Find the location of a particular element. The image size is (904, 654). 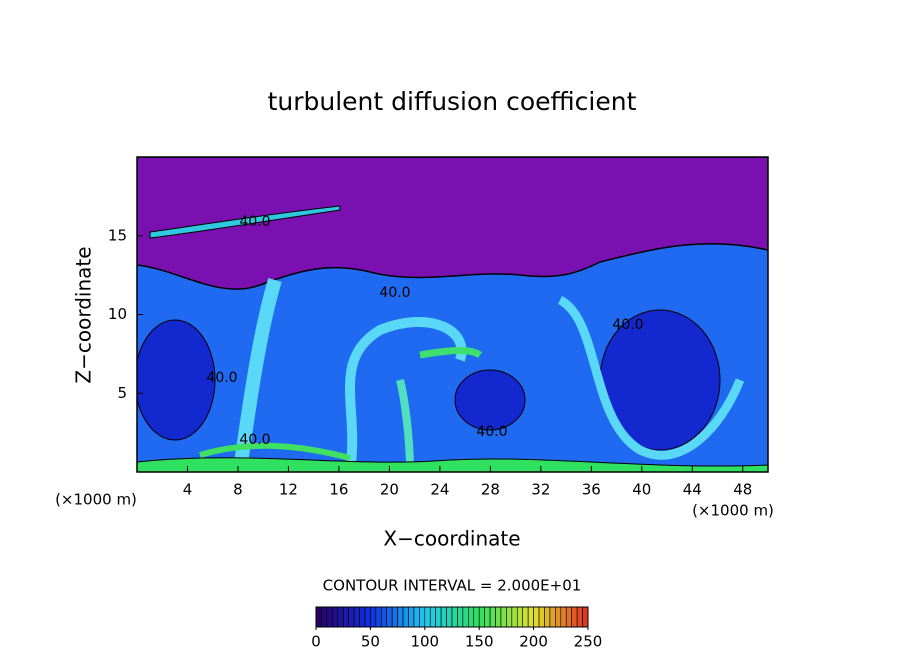

y-tick-label: 5 is located at coordinates (122, 393).